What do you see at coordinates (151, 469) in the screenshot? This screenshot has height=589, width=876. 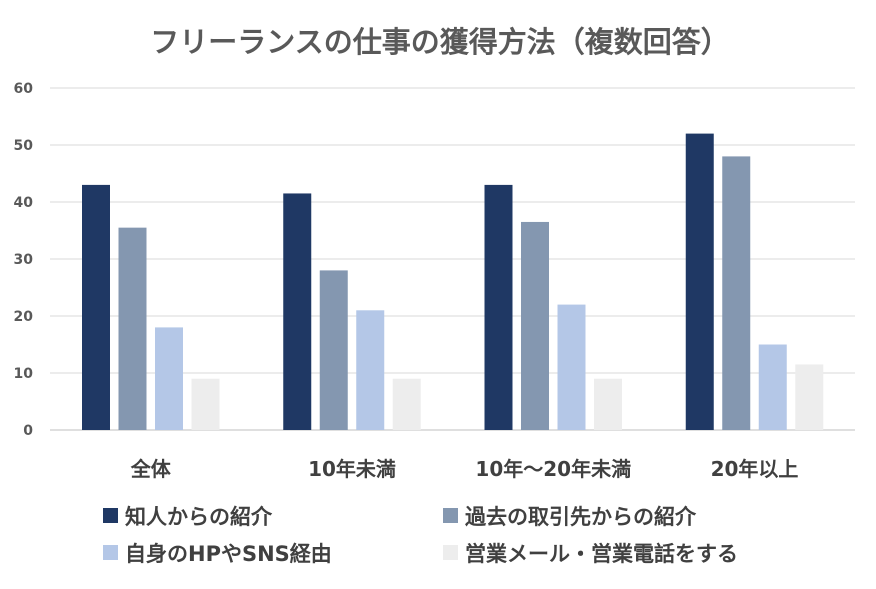 I see `x-tick-label: 全体` at bounding box center [151, 469].